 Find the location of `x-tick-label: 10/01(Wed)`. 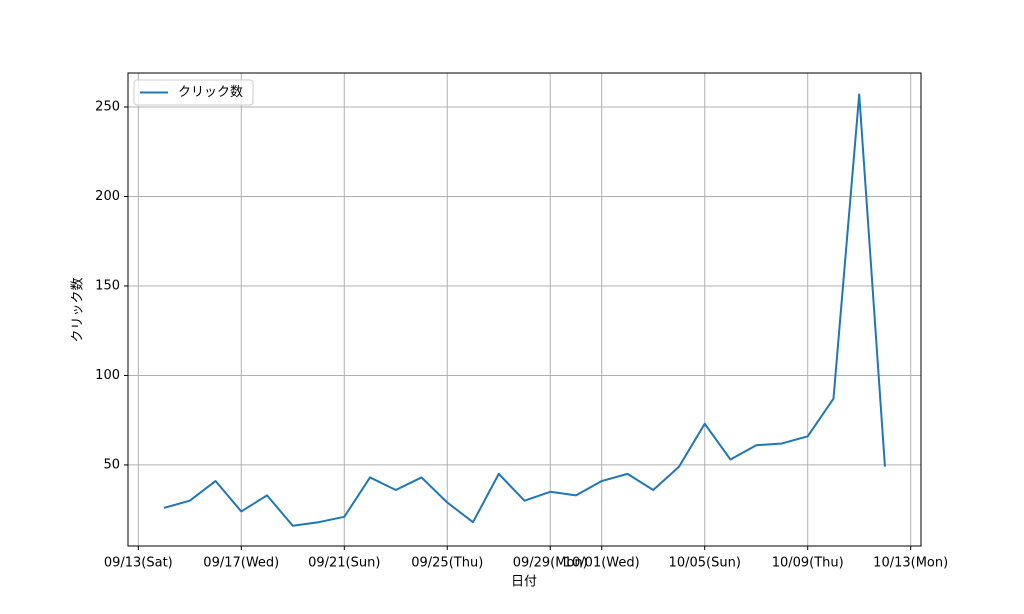

x-tick-label: 10/01(Wed) is located at coordinates (602, 563).